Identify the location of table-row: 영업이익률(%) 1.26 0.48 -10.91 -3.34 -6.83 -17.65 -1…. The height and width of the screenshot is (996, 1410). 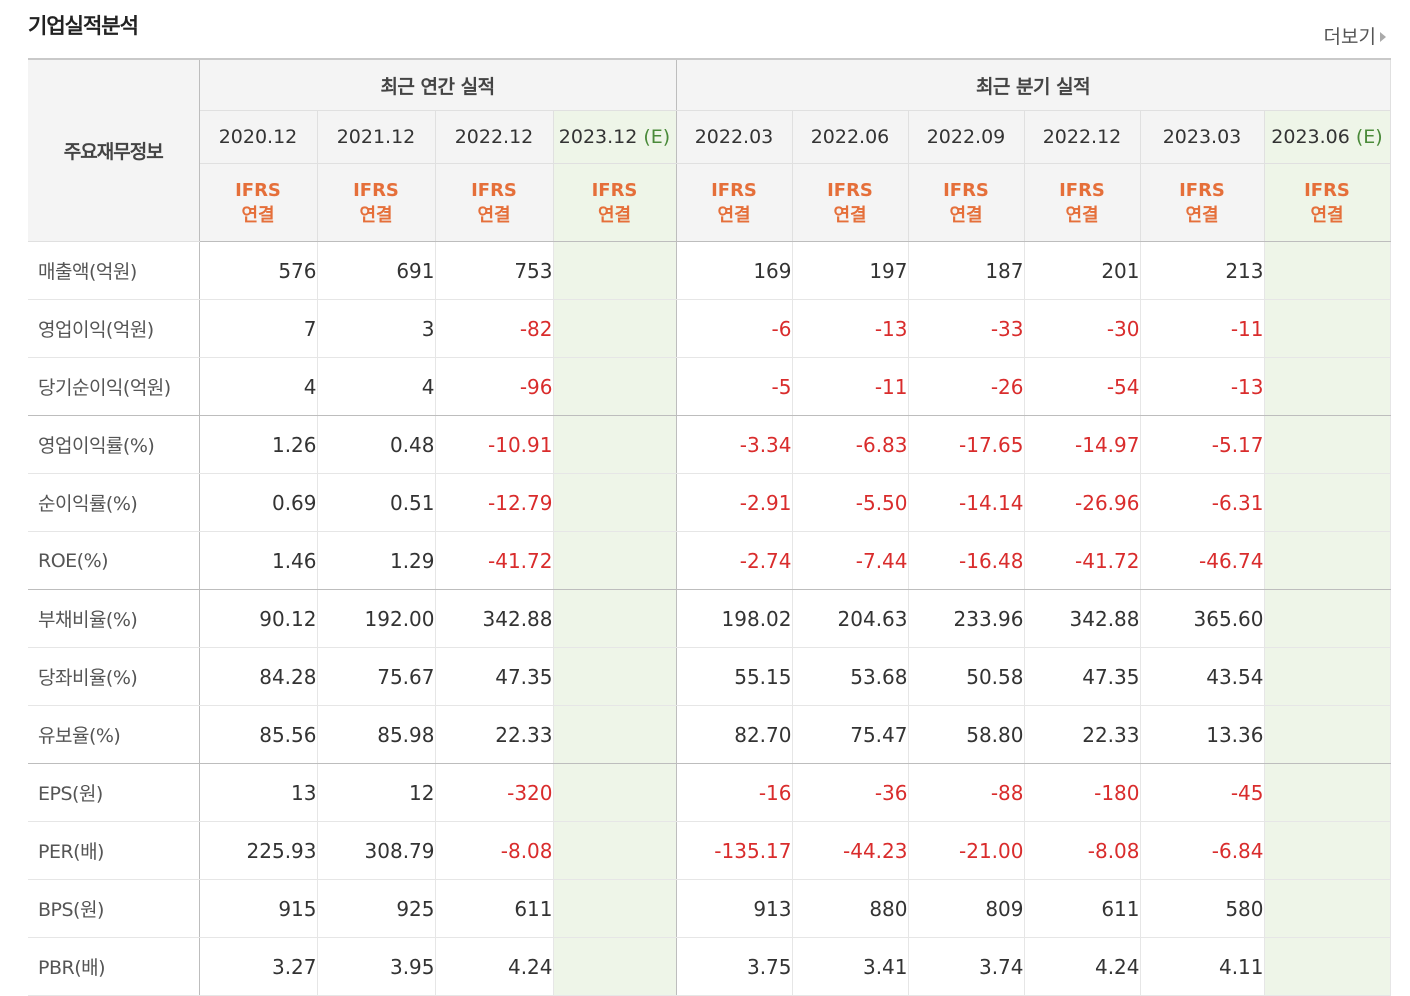
(709, 444).